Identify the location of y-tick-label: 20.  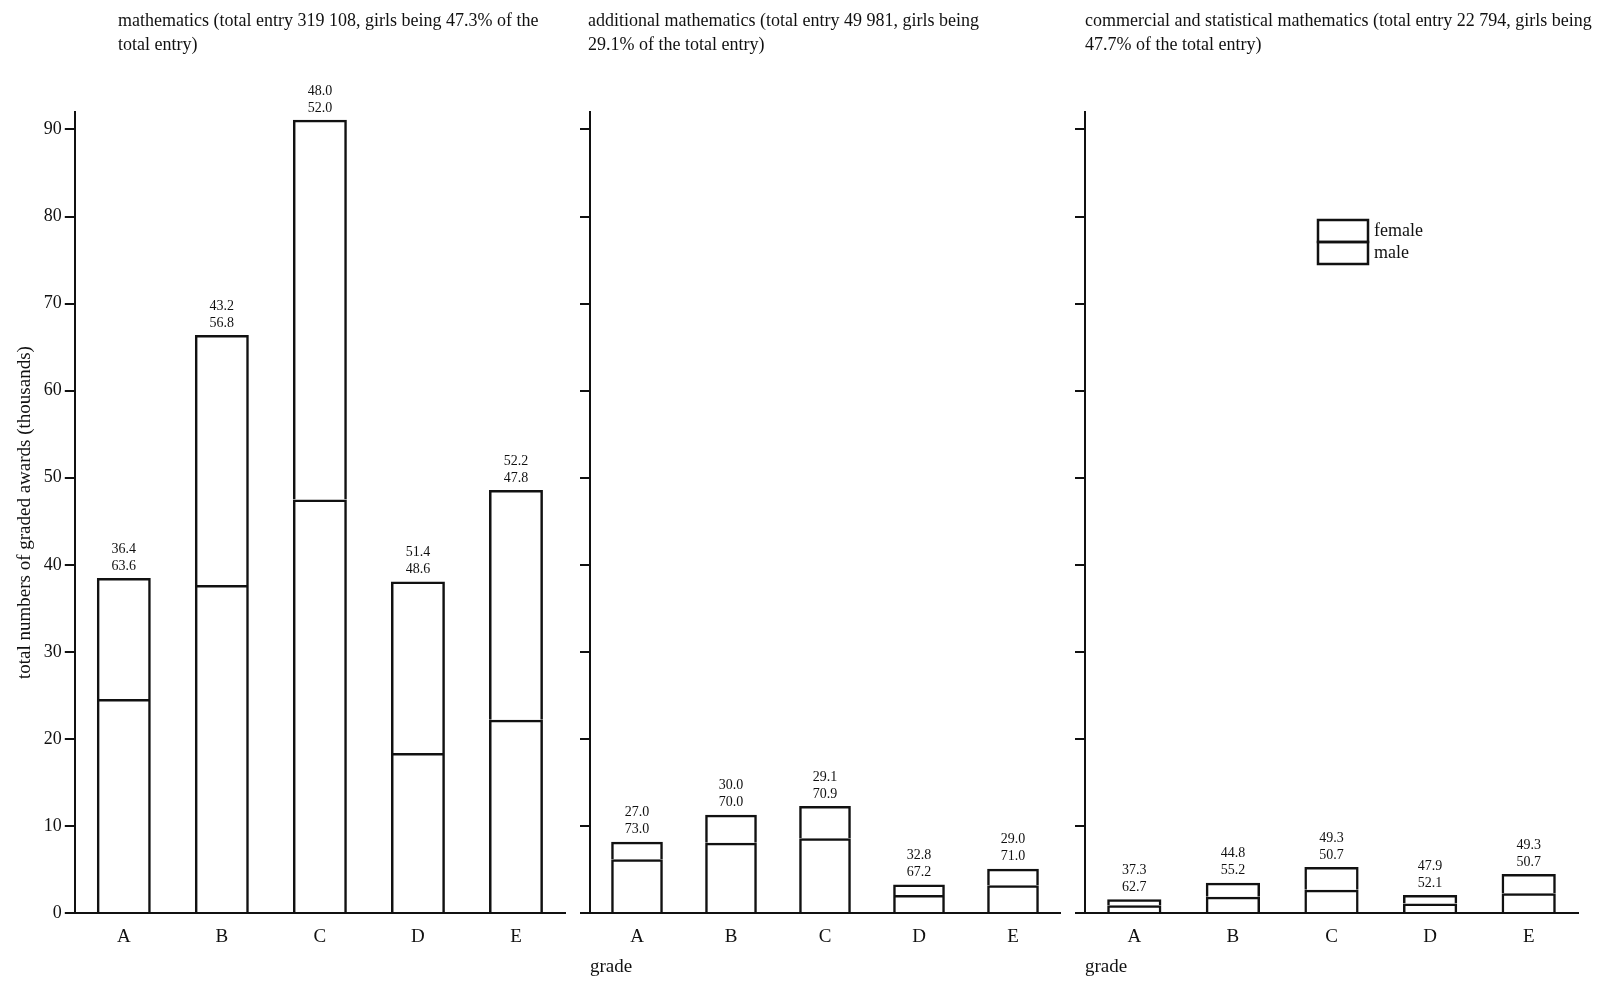
(52, 737).